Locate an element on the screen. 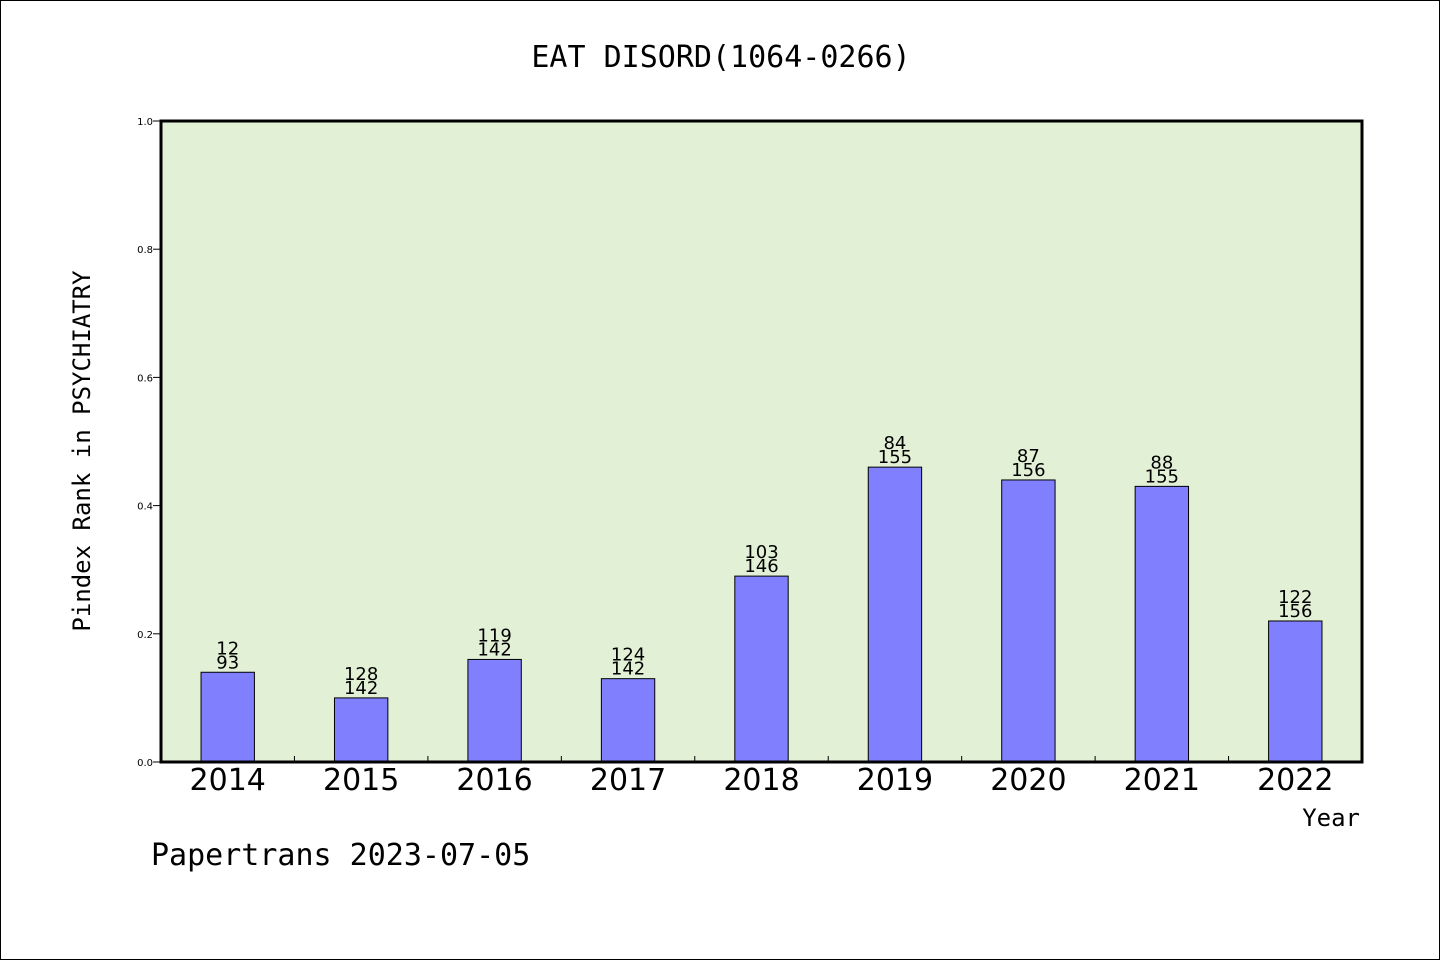 The height and width of the screenshot is (961, 1440). y-tick-label: 1.0 is located at coordinates (145, 122).